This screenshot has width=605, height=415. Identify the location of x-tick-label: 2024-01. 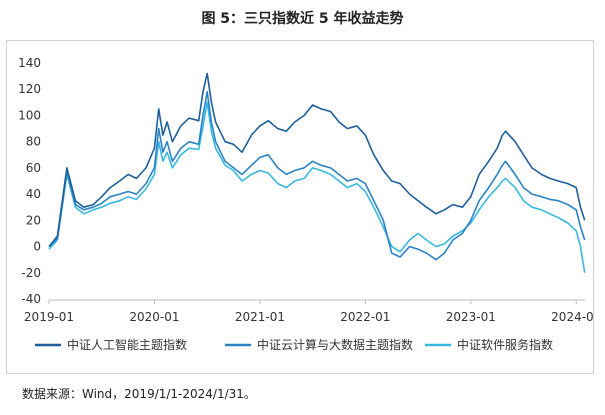
(573, 317).